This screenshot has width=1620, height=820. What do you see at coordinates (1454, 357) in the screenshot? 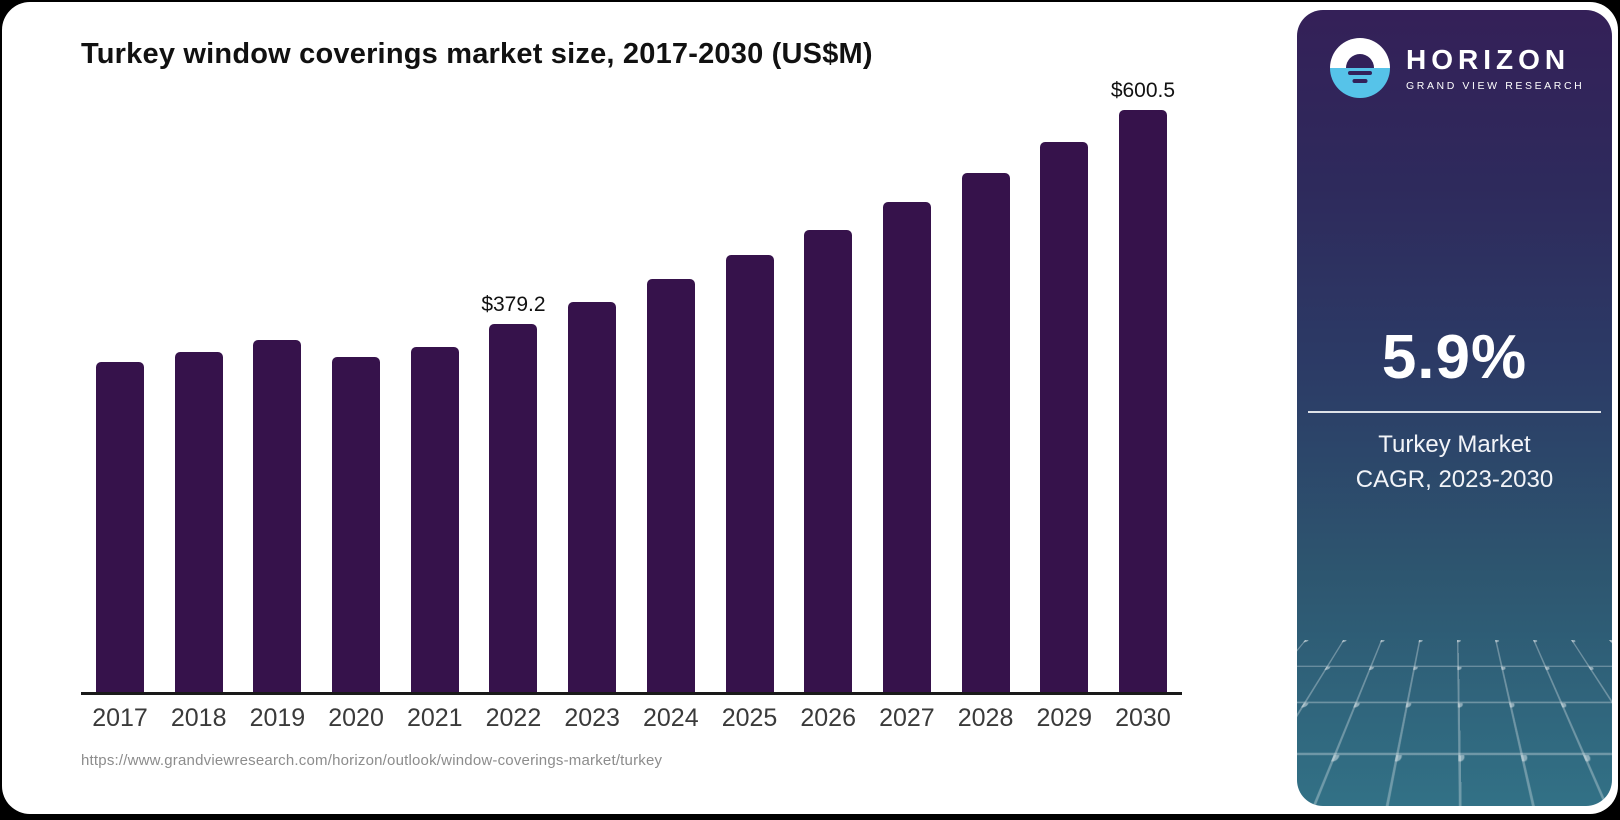
I see `cagr-value: 5.9%` at bounding box center [1454, 357].